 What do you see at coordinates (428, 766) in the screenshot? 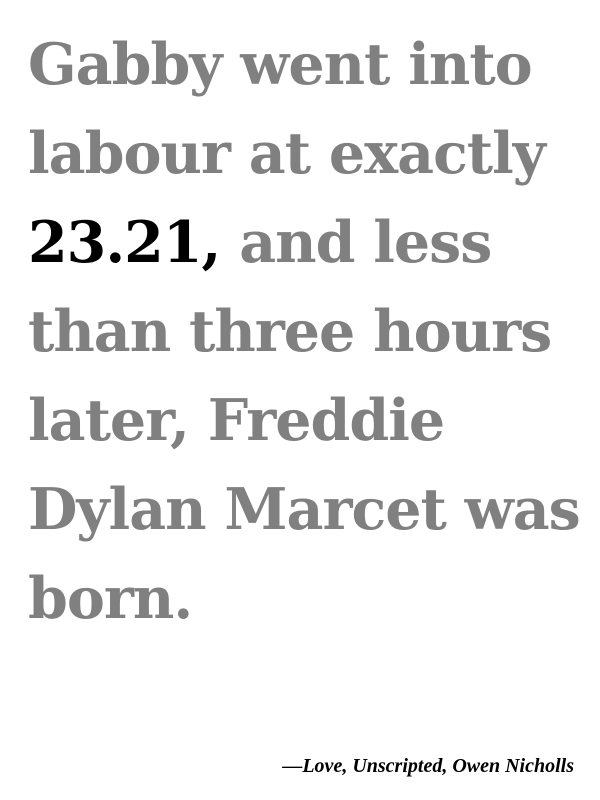
I see `quote-attribution: —Love, Unscripted, Owen Nicholls` at bounding box center [428, 766].